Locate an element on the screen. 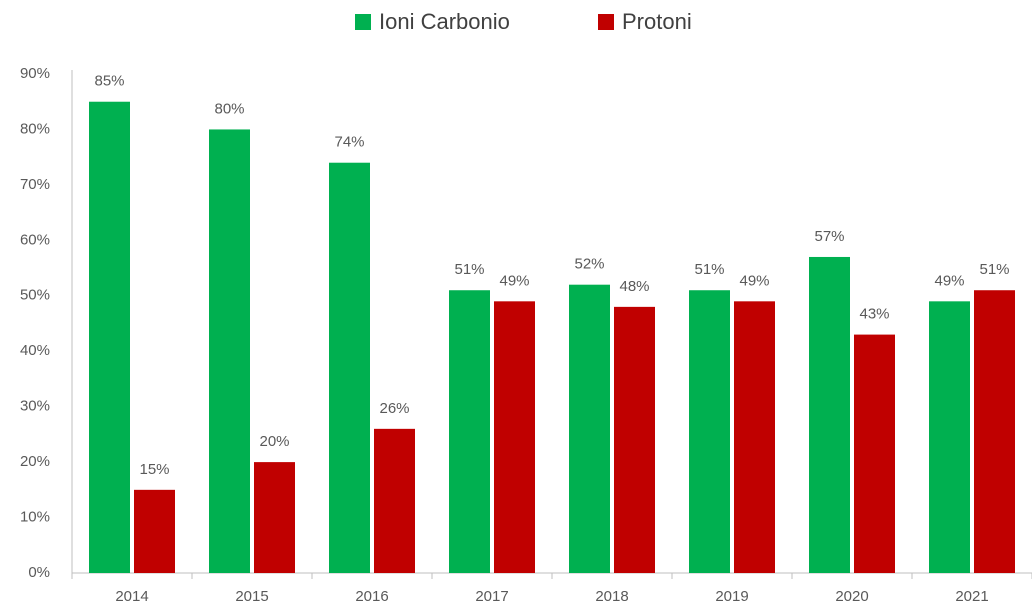 The image size is (1032, 608). y-tick-label: 30% is located at coordinates (35, 406).